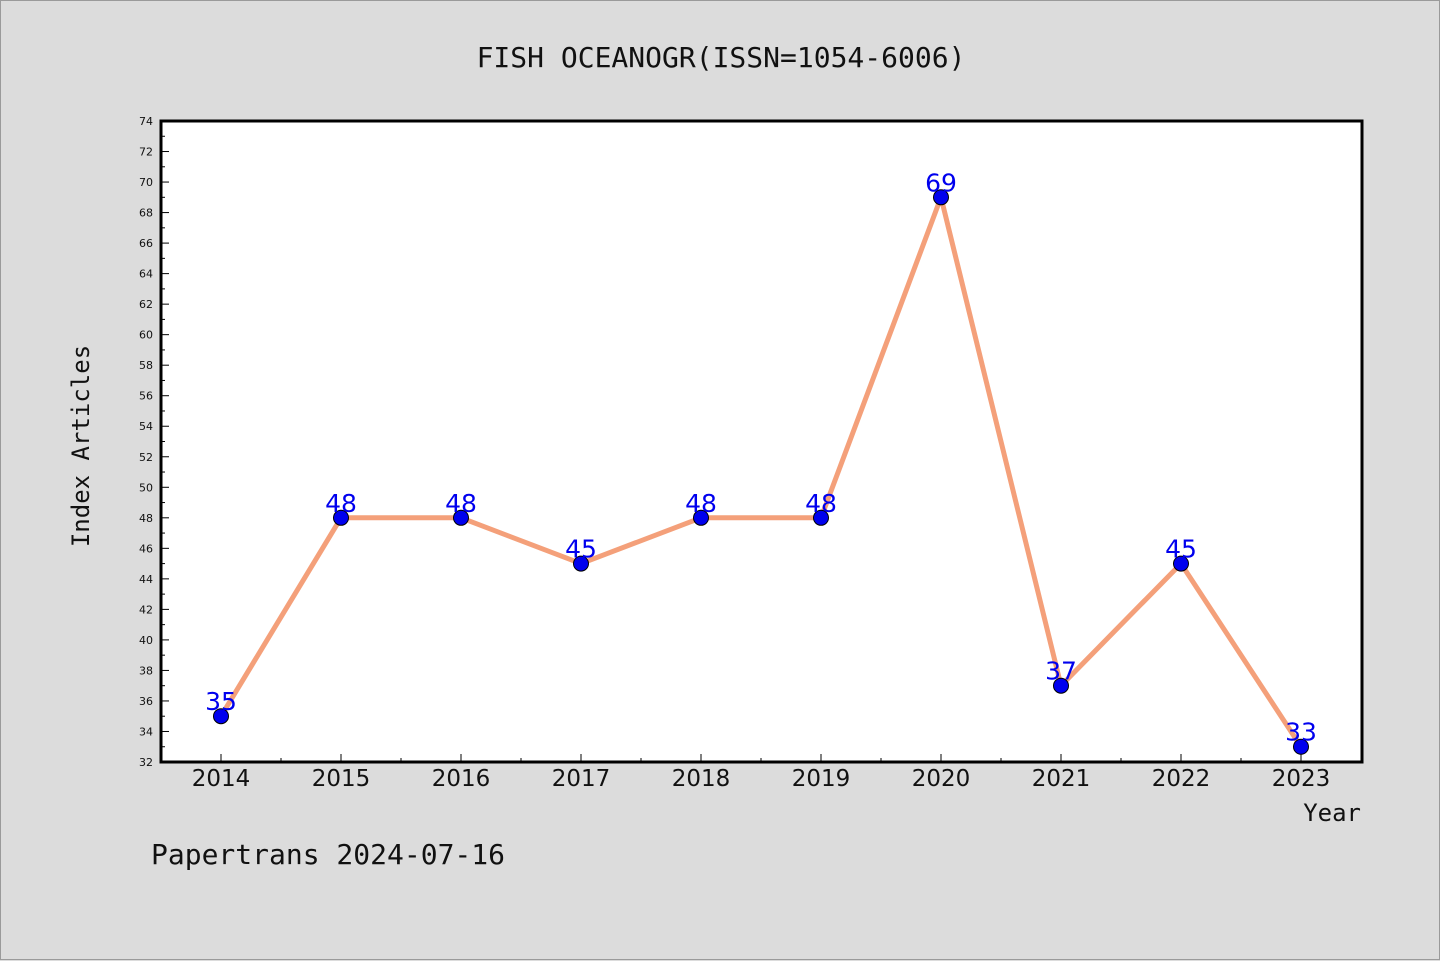 The height and width of the screenshot is (961, 1440). Describe the element at coordinates (146, 609) in the screenshot. I see `y-tick-label: 42` at that location.